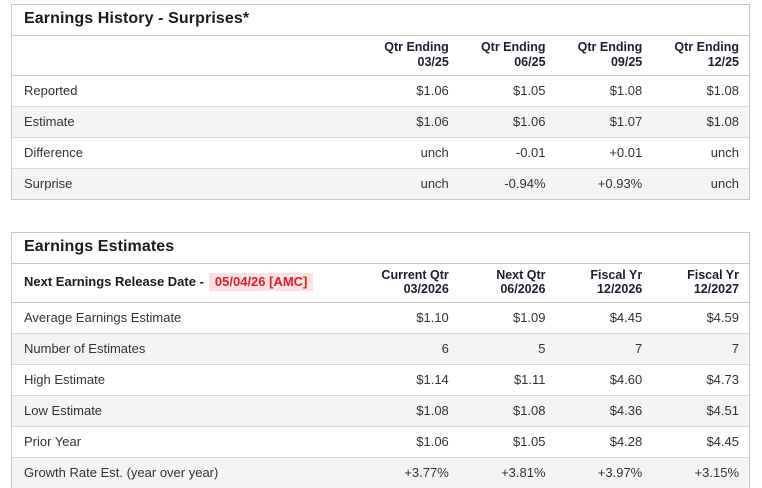 This screenshot has height=488, width=762. What do you see at coordinates (722, 317) in the screenshot?
I see `earnings-estimates-value-cell: $4.59` at bounding box center [722, 317].